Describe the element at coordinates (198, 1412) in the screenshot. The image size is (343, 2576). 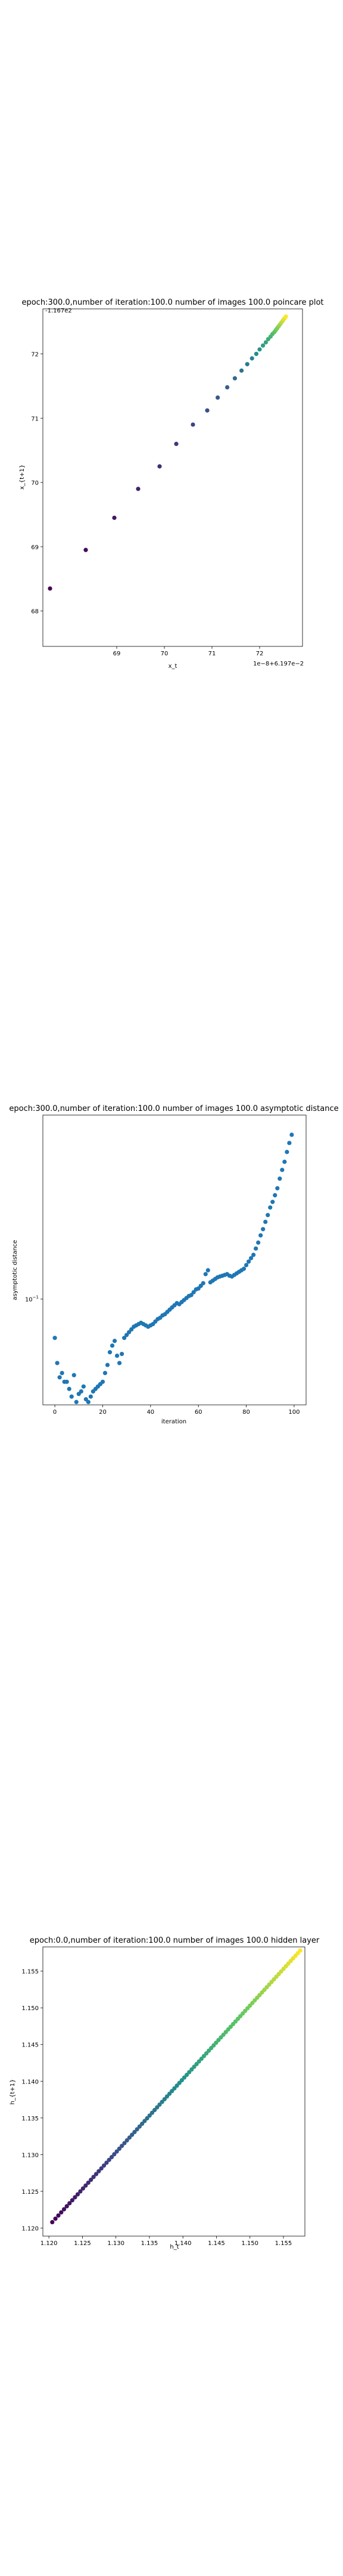
I see `x-tick-label: 60` at that location.